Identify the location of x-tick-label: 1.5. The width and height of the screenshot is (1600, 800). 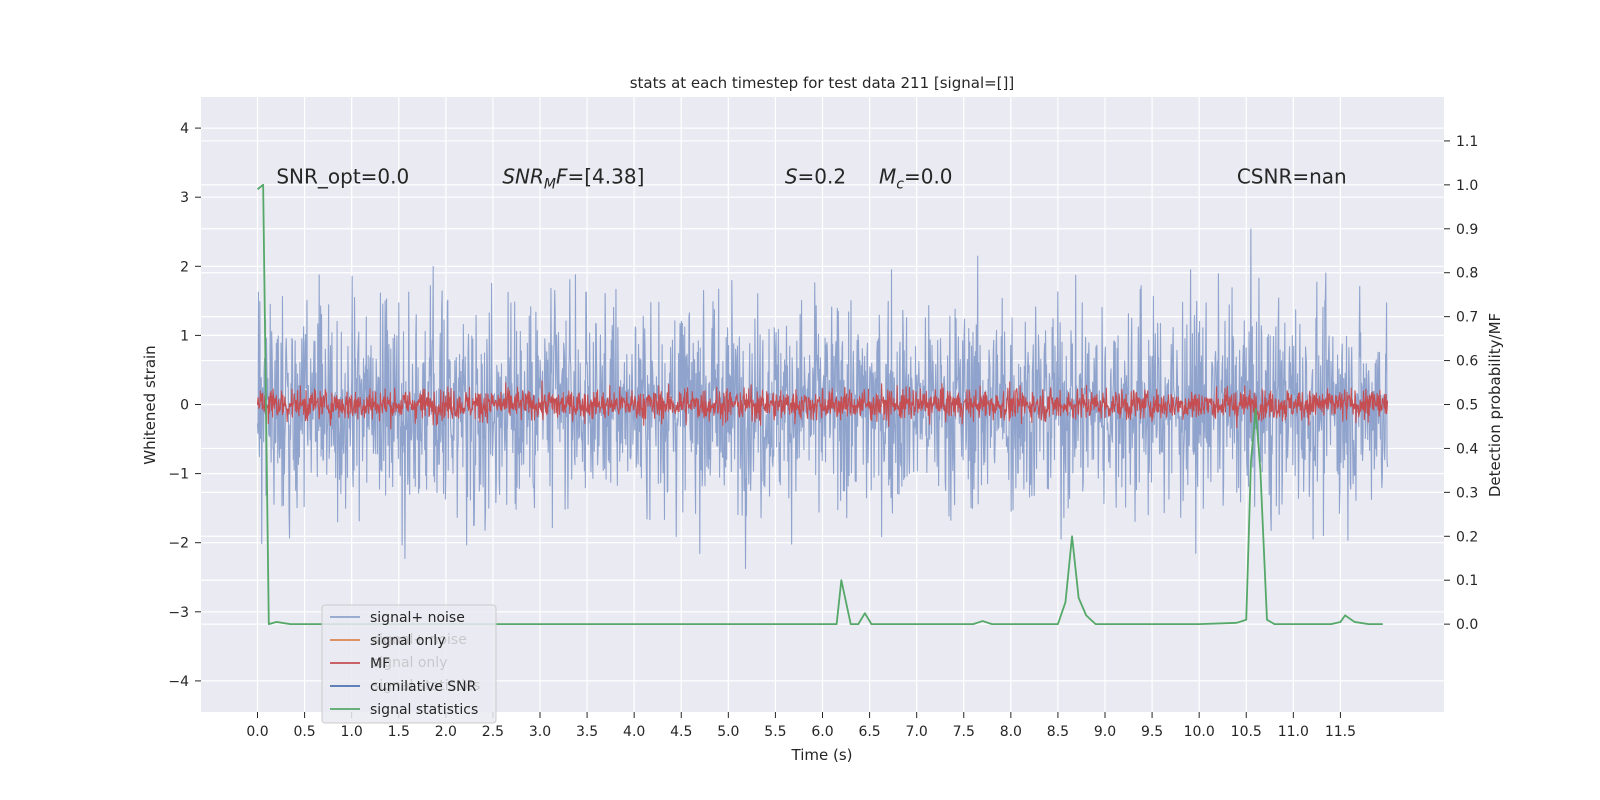
(399, 732).